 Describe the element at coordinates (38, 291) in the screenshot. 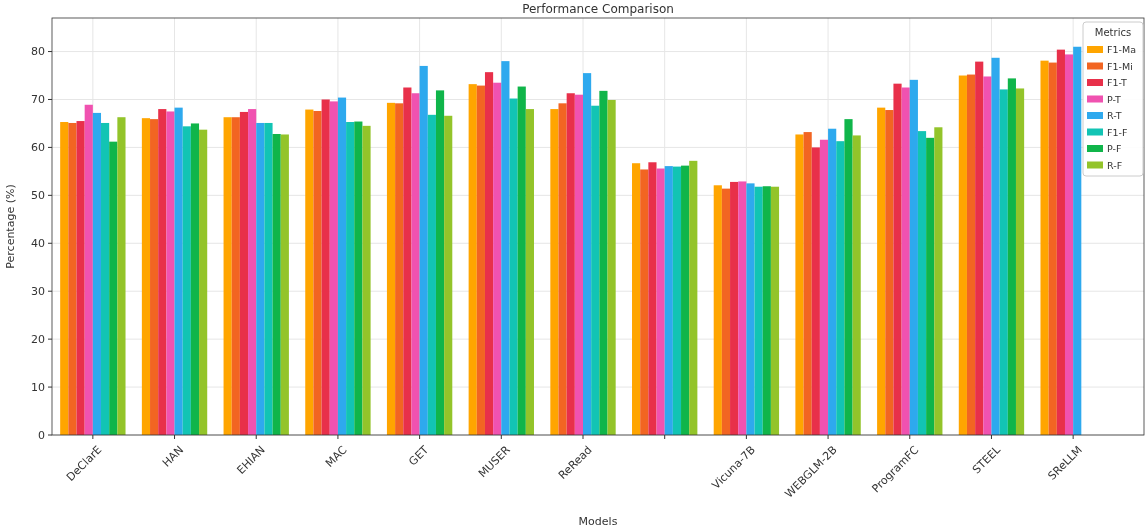

I see `y-tick-label: 30` at that location.